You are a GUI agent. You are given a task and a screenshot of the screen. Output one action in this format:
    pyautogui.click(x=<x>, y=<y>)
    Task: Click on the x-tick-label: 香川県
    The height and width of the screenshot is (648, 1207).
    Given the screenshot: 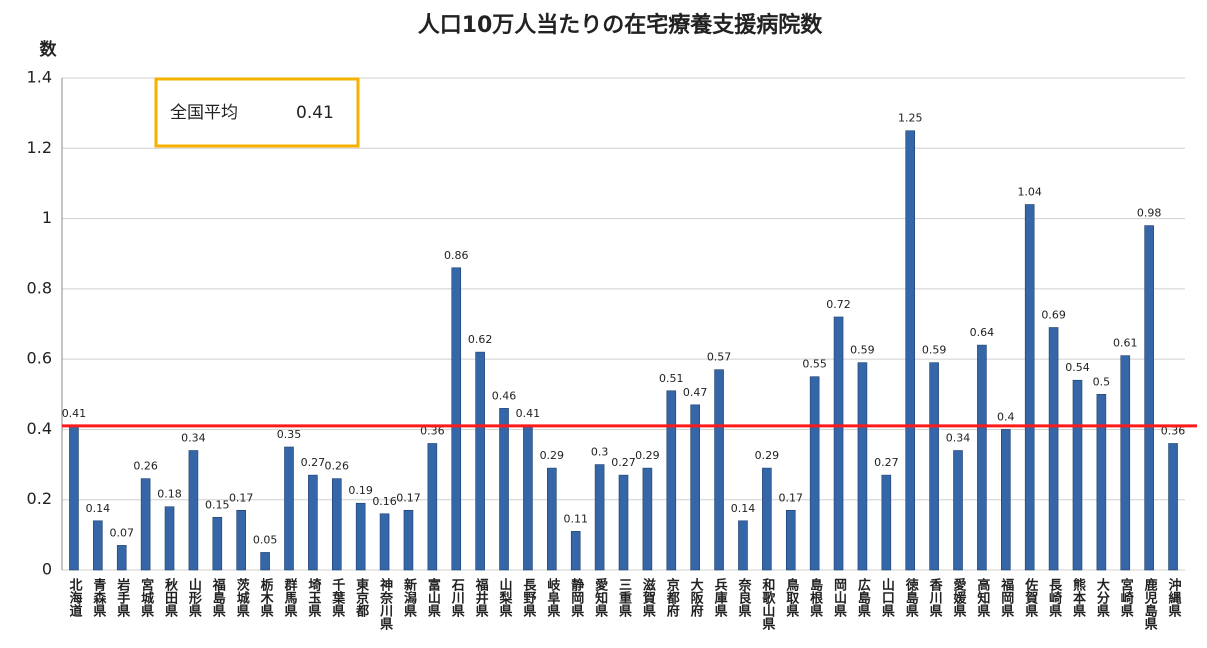 What is the action you would take?
    pyautogui.click(x=935, y=597)
    